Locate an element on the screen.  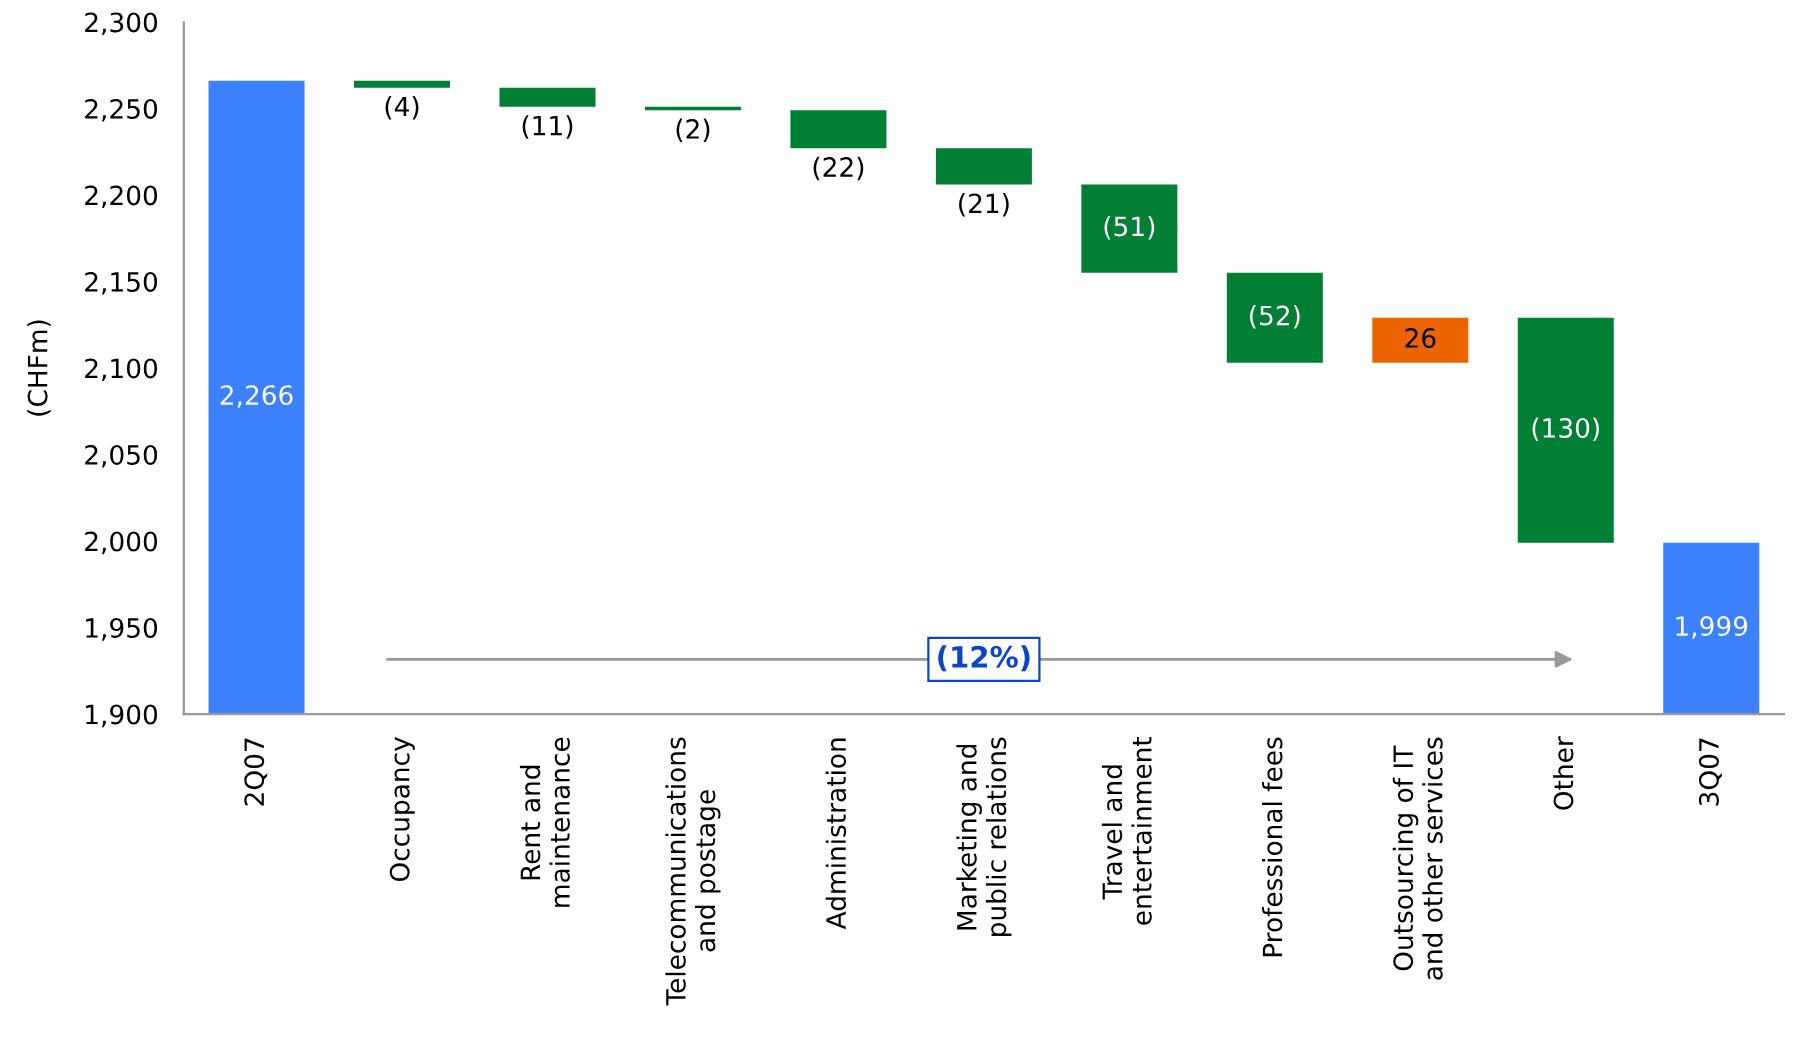
data-label: (52) is located at coordinates (1275, 317).